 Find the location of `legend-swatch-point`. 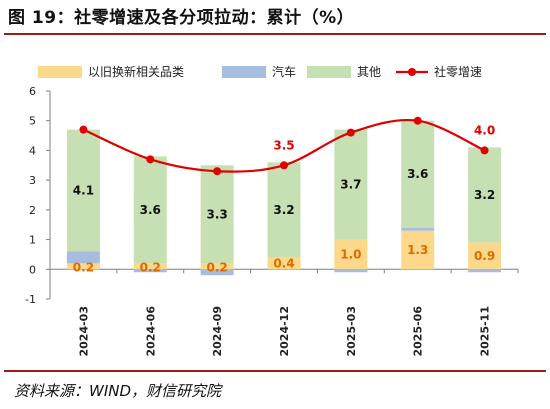

legend-swatch-point is located at coordinates (412, 72).